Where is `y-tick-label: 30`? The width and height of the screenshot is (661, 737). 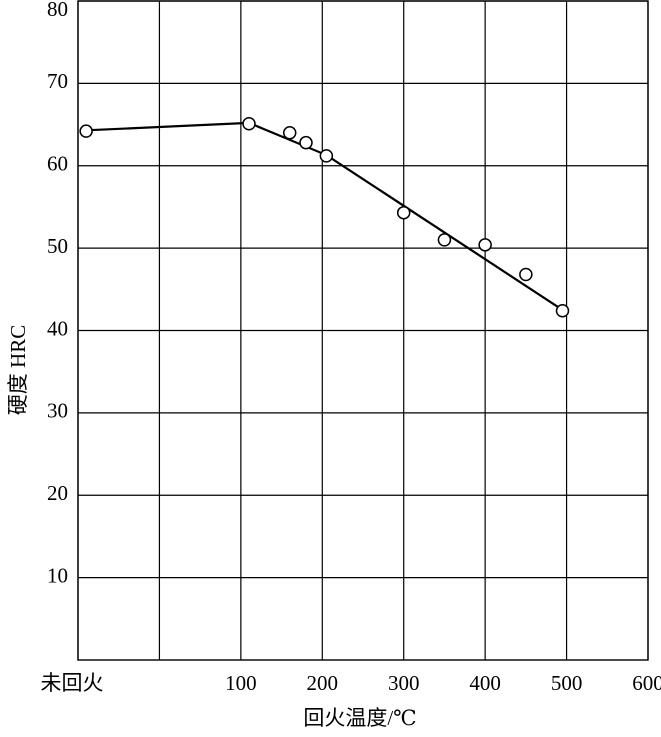
y-tick-label: 30 is located at coordinates (57, 411).